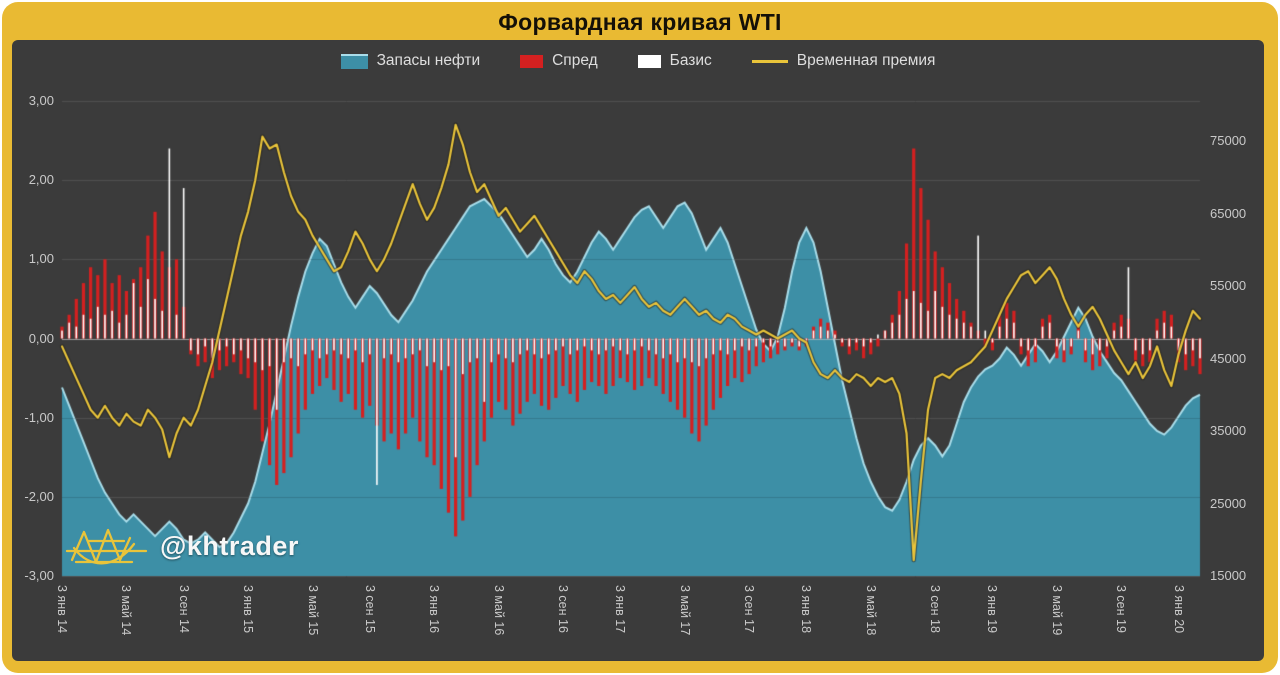 The image size is (1280, 675). I want to click on x-axis-tick-label: 3 янв 19, so click(992, 609).